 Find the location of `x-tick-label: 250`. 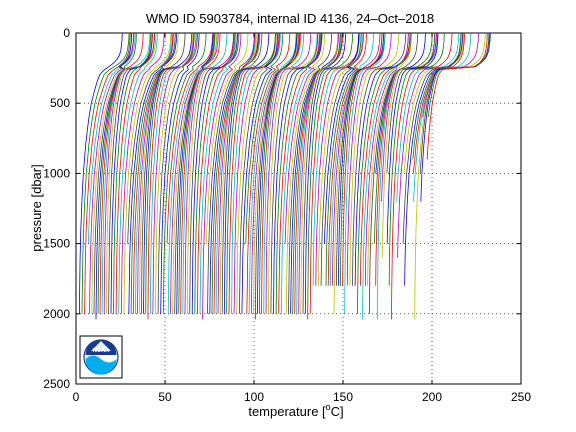

x-tick-label: 250 is located at coordinates (521, 397).